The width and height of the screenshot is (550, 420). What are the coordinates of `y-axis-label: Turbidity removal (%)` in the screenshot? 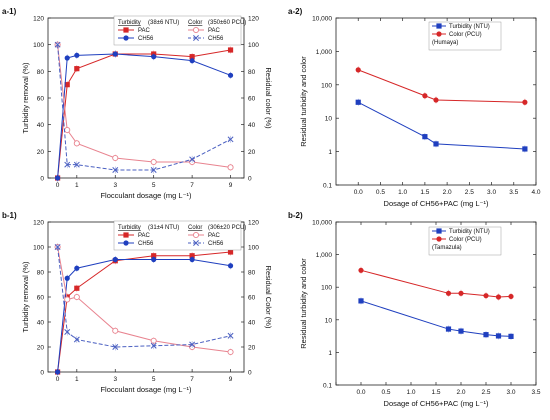 It's located at (25, 97).